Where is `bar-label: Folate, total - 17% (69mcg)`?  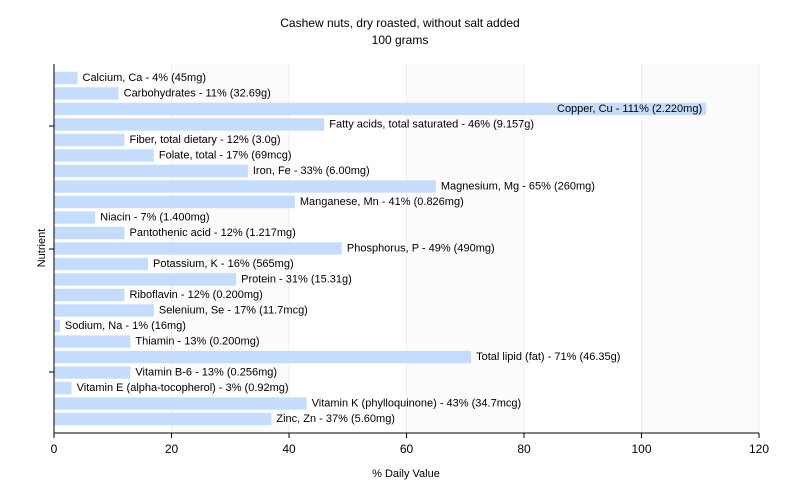
bar-label: Folate, total - 17% (69mcg) is located at coordinates (225, 155).